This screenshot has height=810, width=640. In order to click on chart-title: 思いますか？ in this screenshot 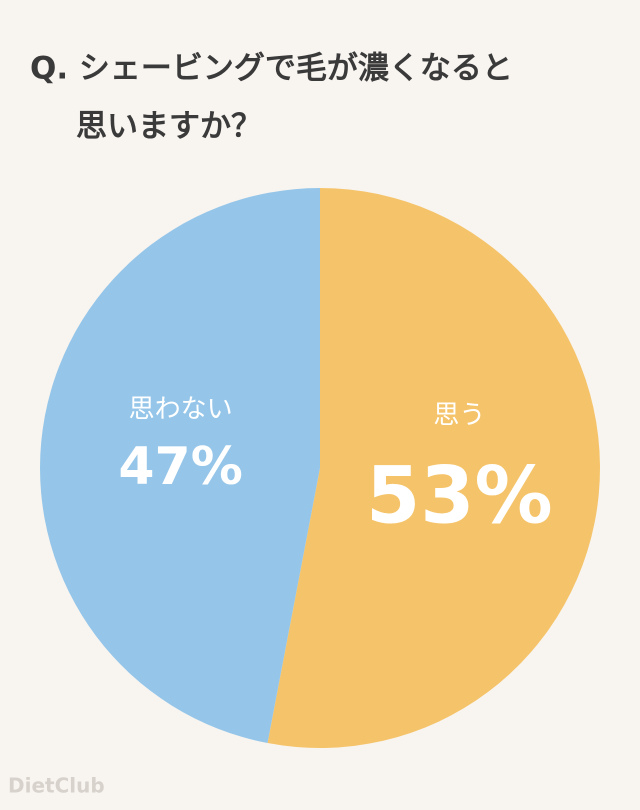, I will do `click(169, 127)`.